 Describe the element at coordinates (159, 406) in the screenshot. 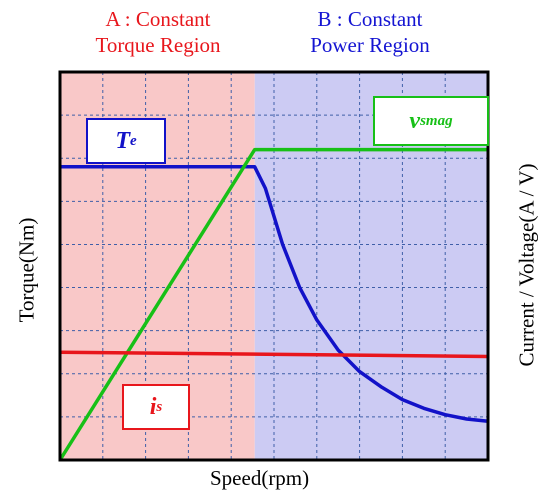

I see `legend-is-sub: s` at that location.